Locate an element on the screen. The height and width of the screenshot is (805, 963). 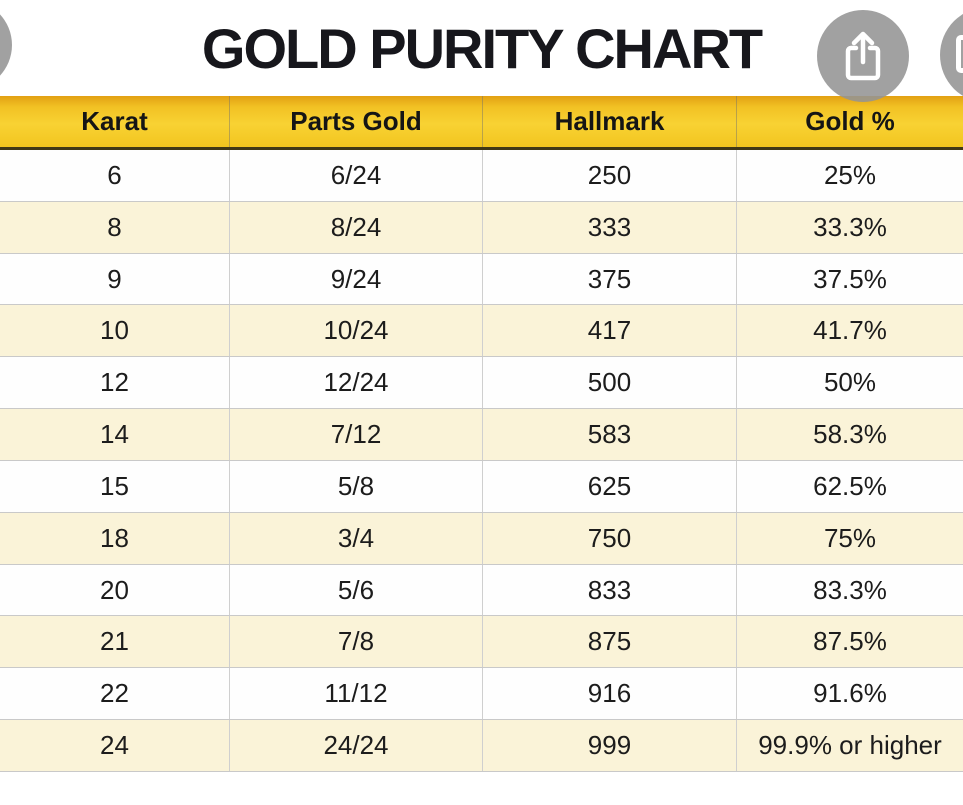
page-title: GOLD PURITY CHART is located at coordinates (482, 48).